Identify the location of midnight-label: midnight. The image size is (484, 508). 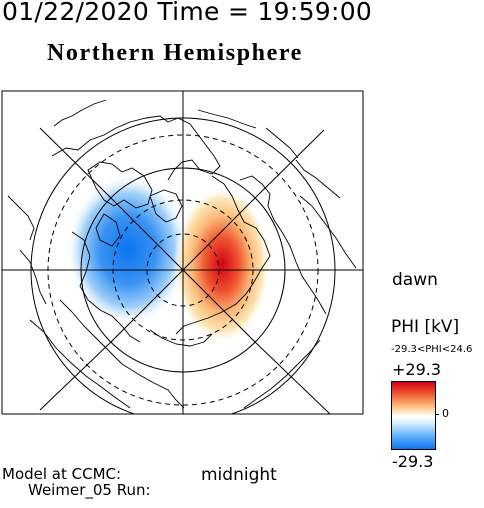
(239, 475).